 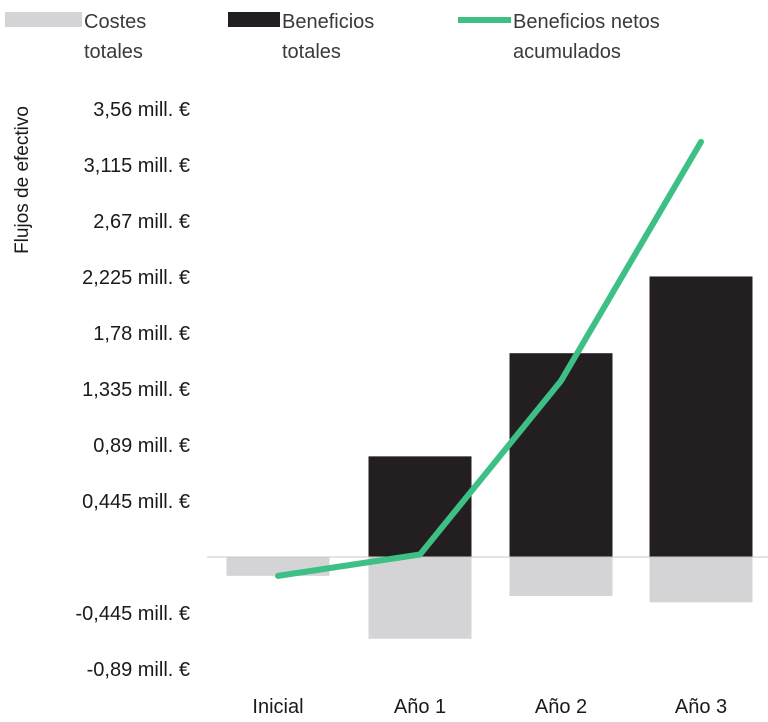 I want to click on legend-label-benefits-line1: Beneficios, so click(x=328, y=22).